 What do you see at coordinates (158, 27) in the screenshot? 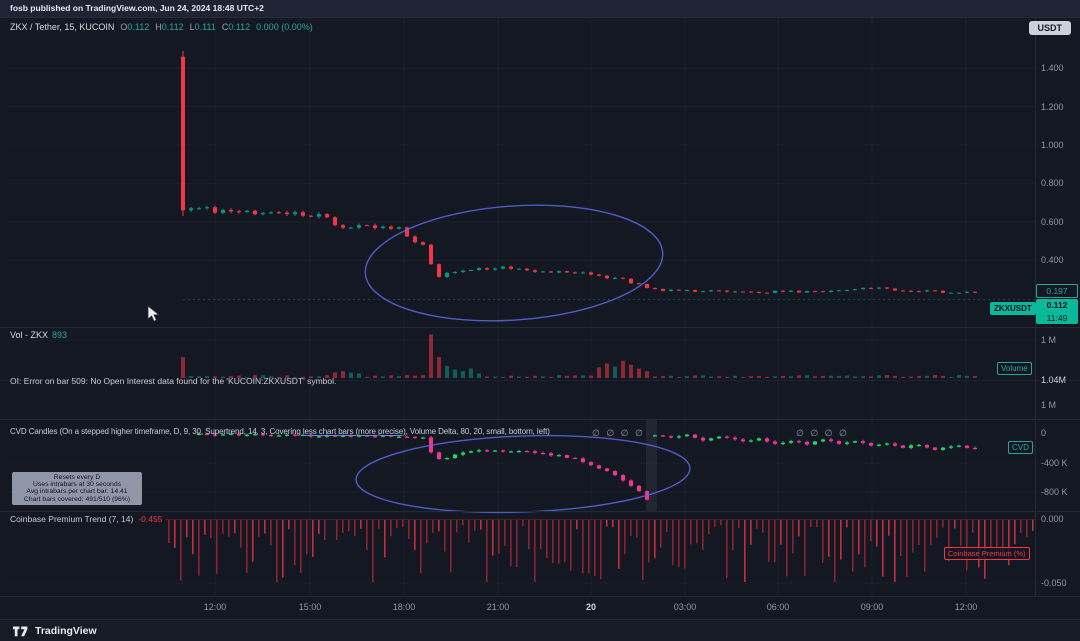
I see `ohlc-key: H` at bounding box center [158, 27].